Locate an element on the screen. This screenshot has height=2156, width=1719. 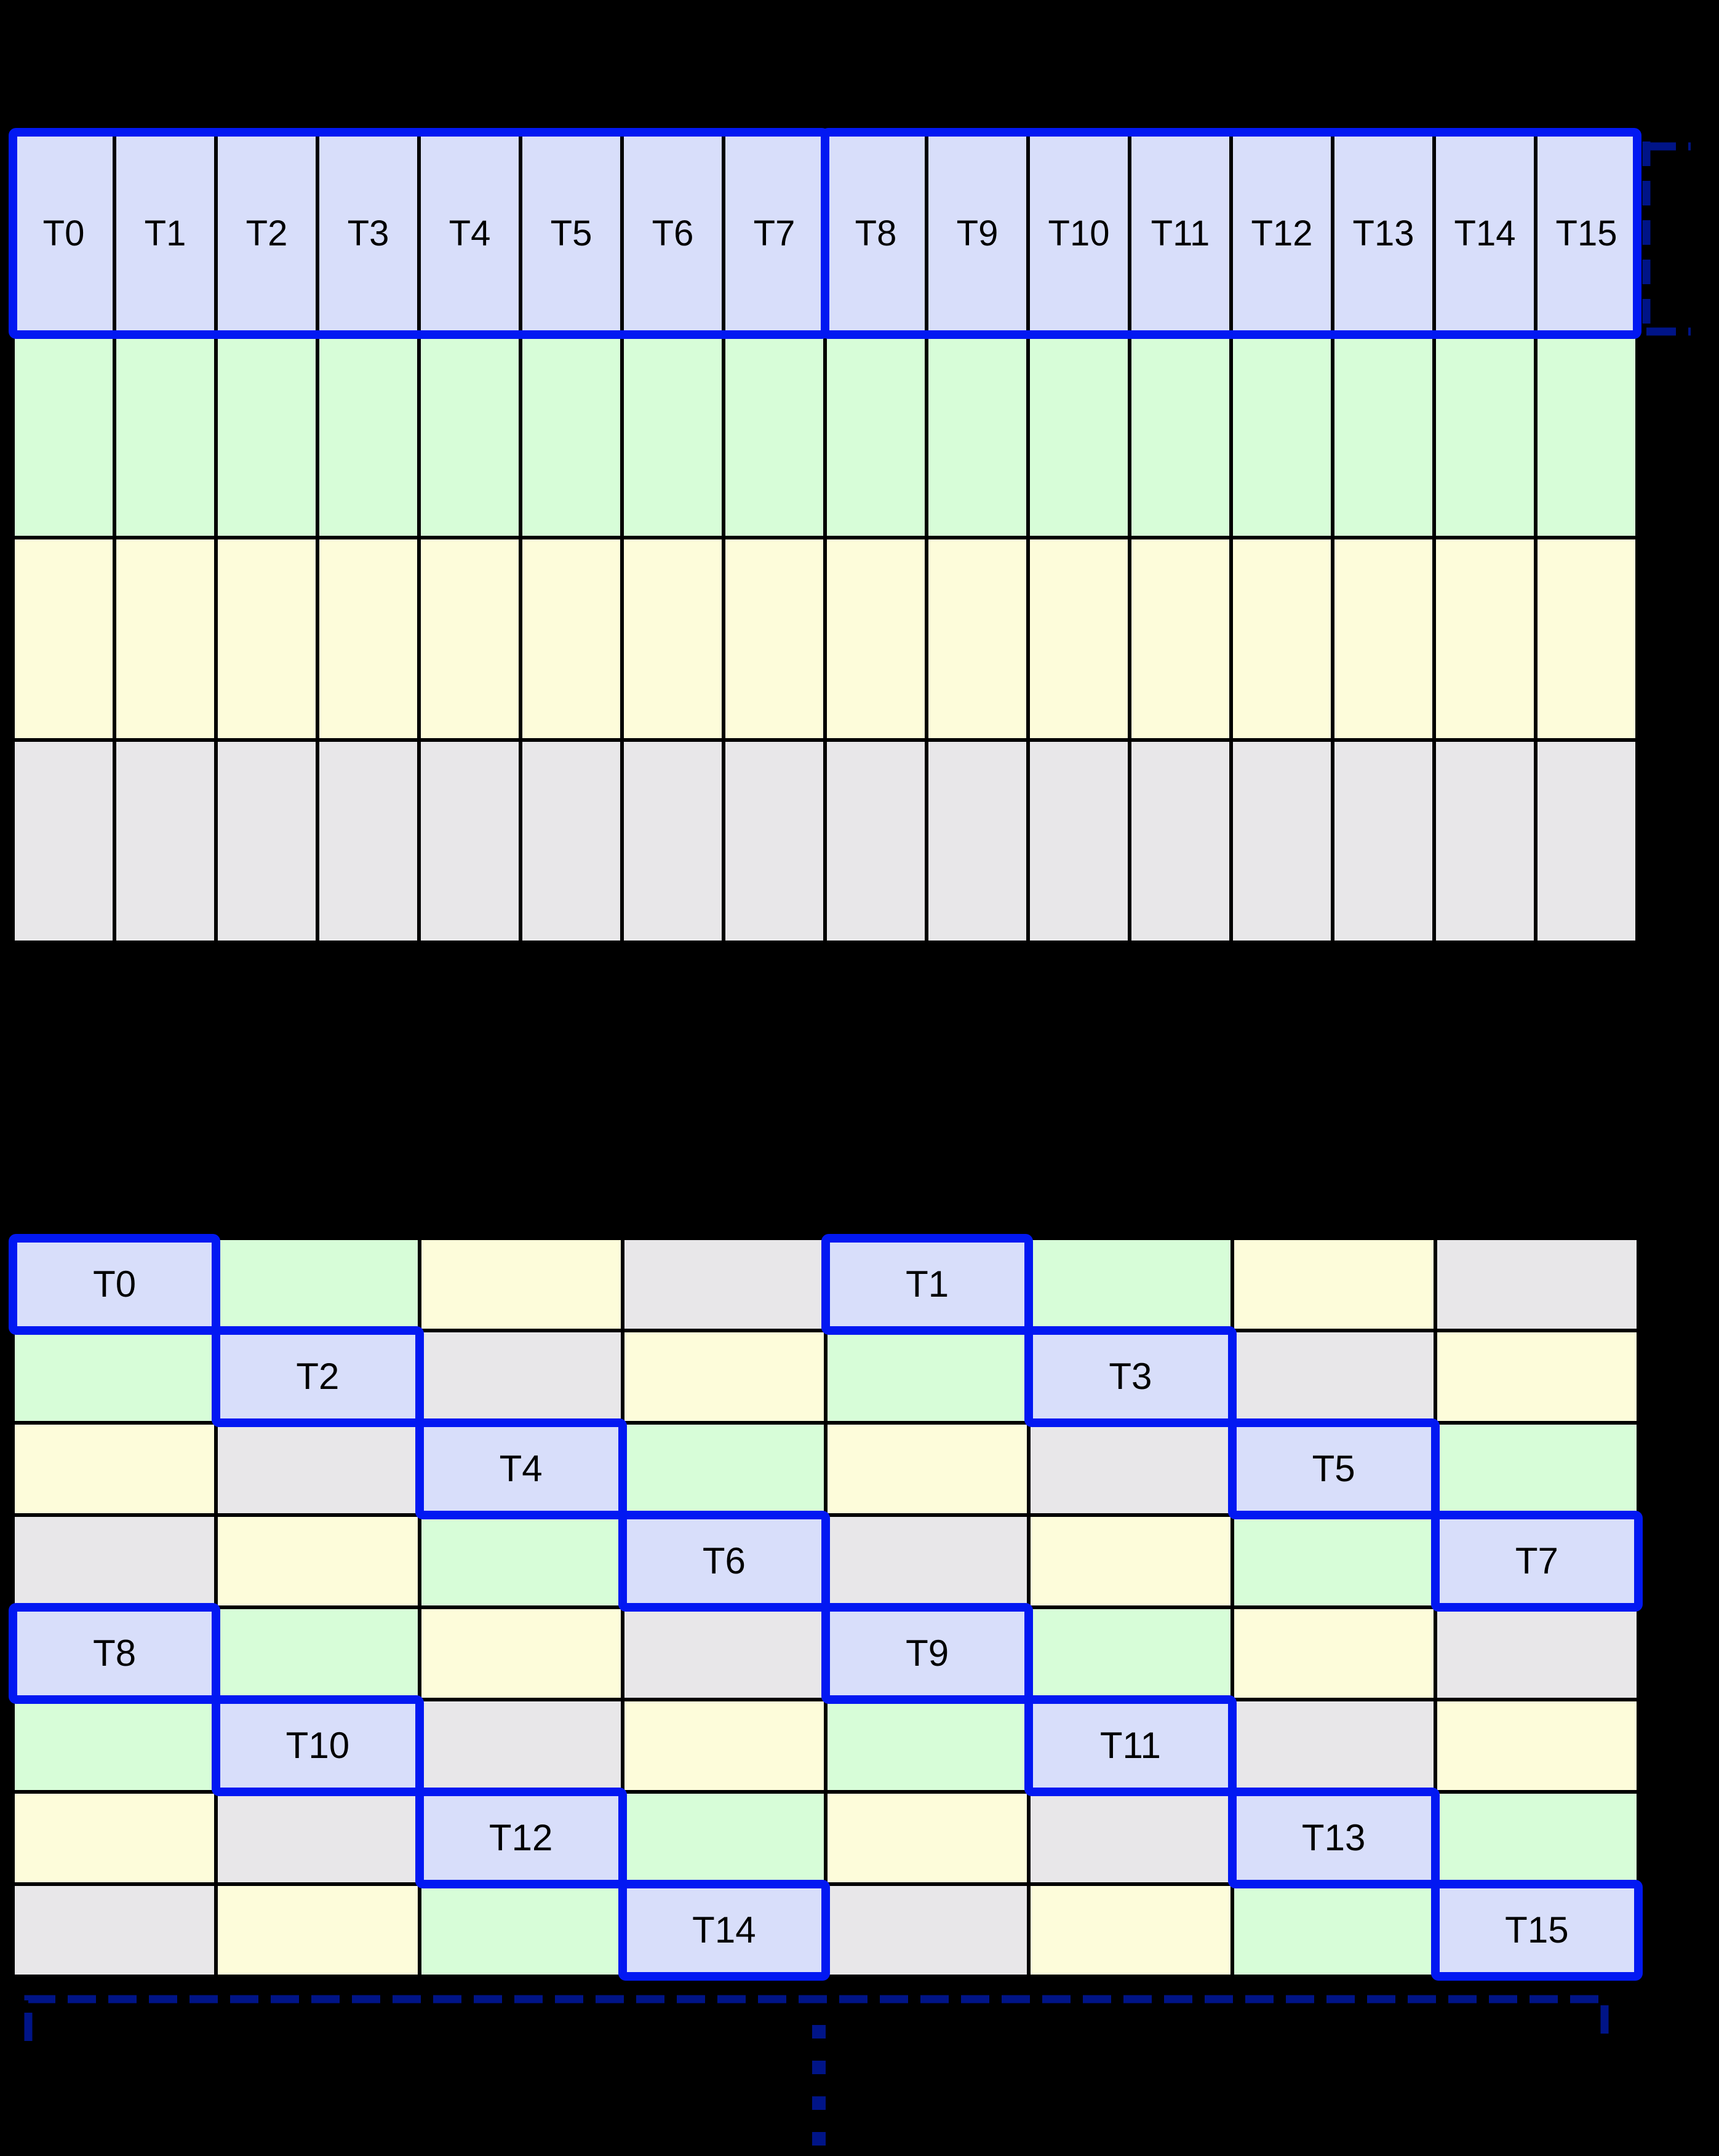
thread-label: T9 is located at coordinates (927, 1653).